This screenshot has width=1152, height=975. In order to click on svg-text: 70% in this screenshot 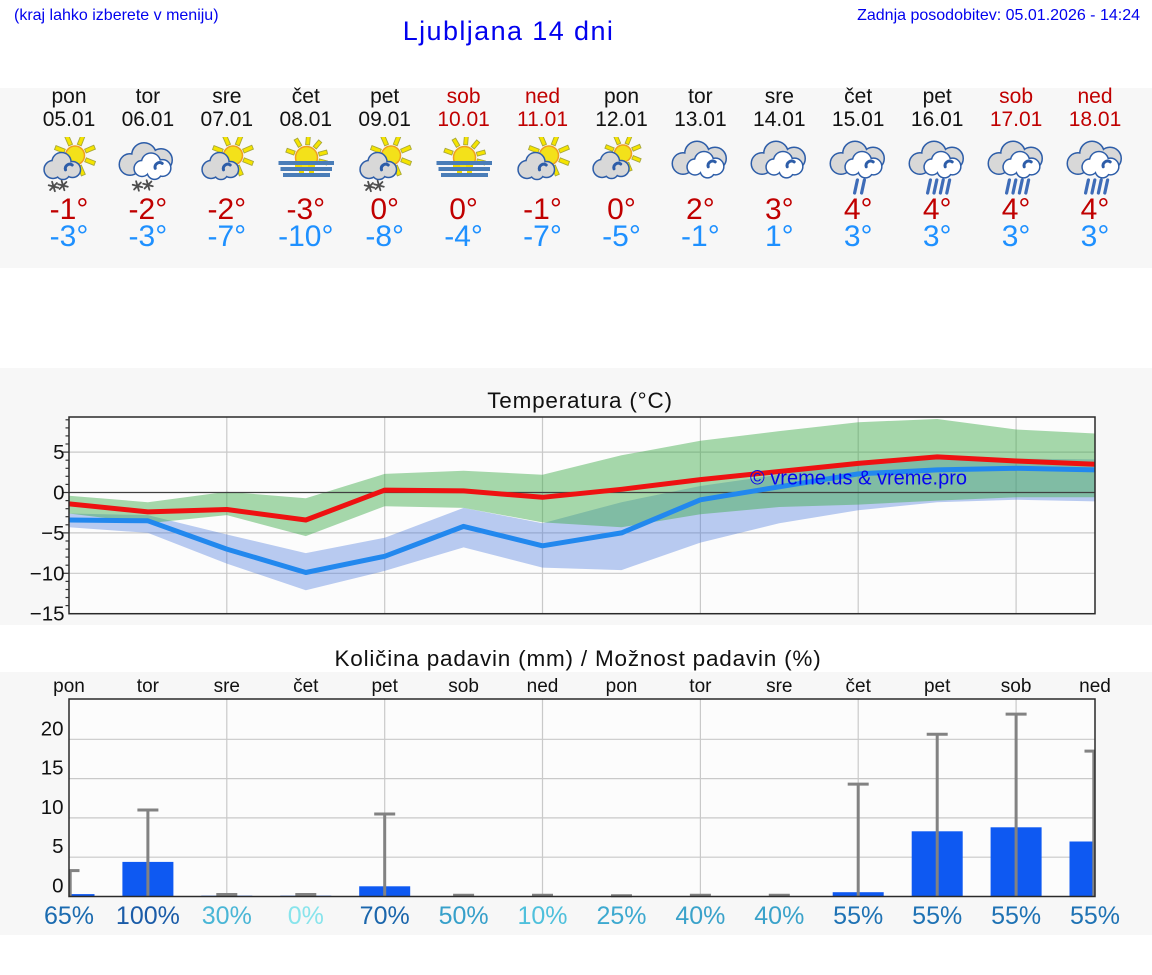, I will do `click(385, 916)`.